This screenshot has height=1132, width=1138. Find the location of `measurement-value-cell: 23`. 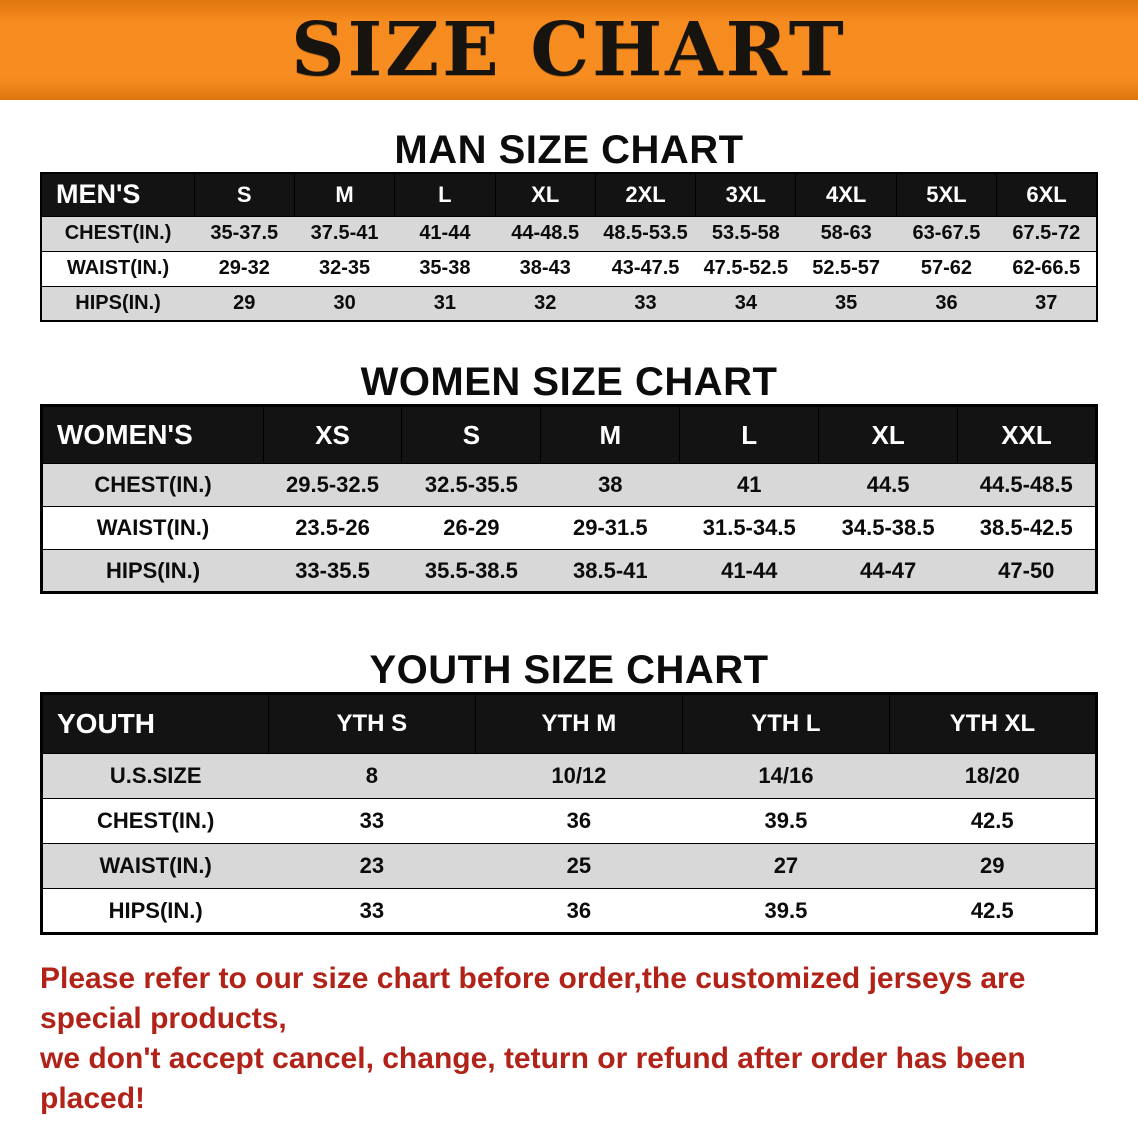

measurement-value-cell: 23 is located at coordinates (372, 866).